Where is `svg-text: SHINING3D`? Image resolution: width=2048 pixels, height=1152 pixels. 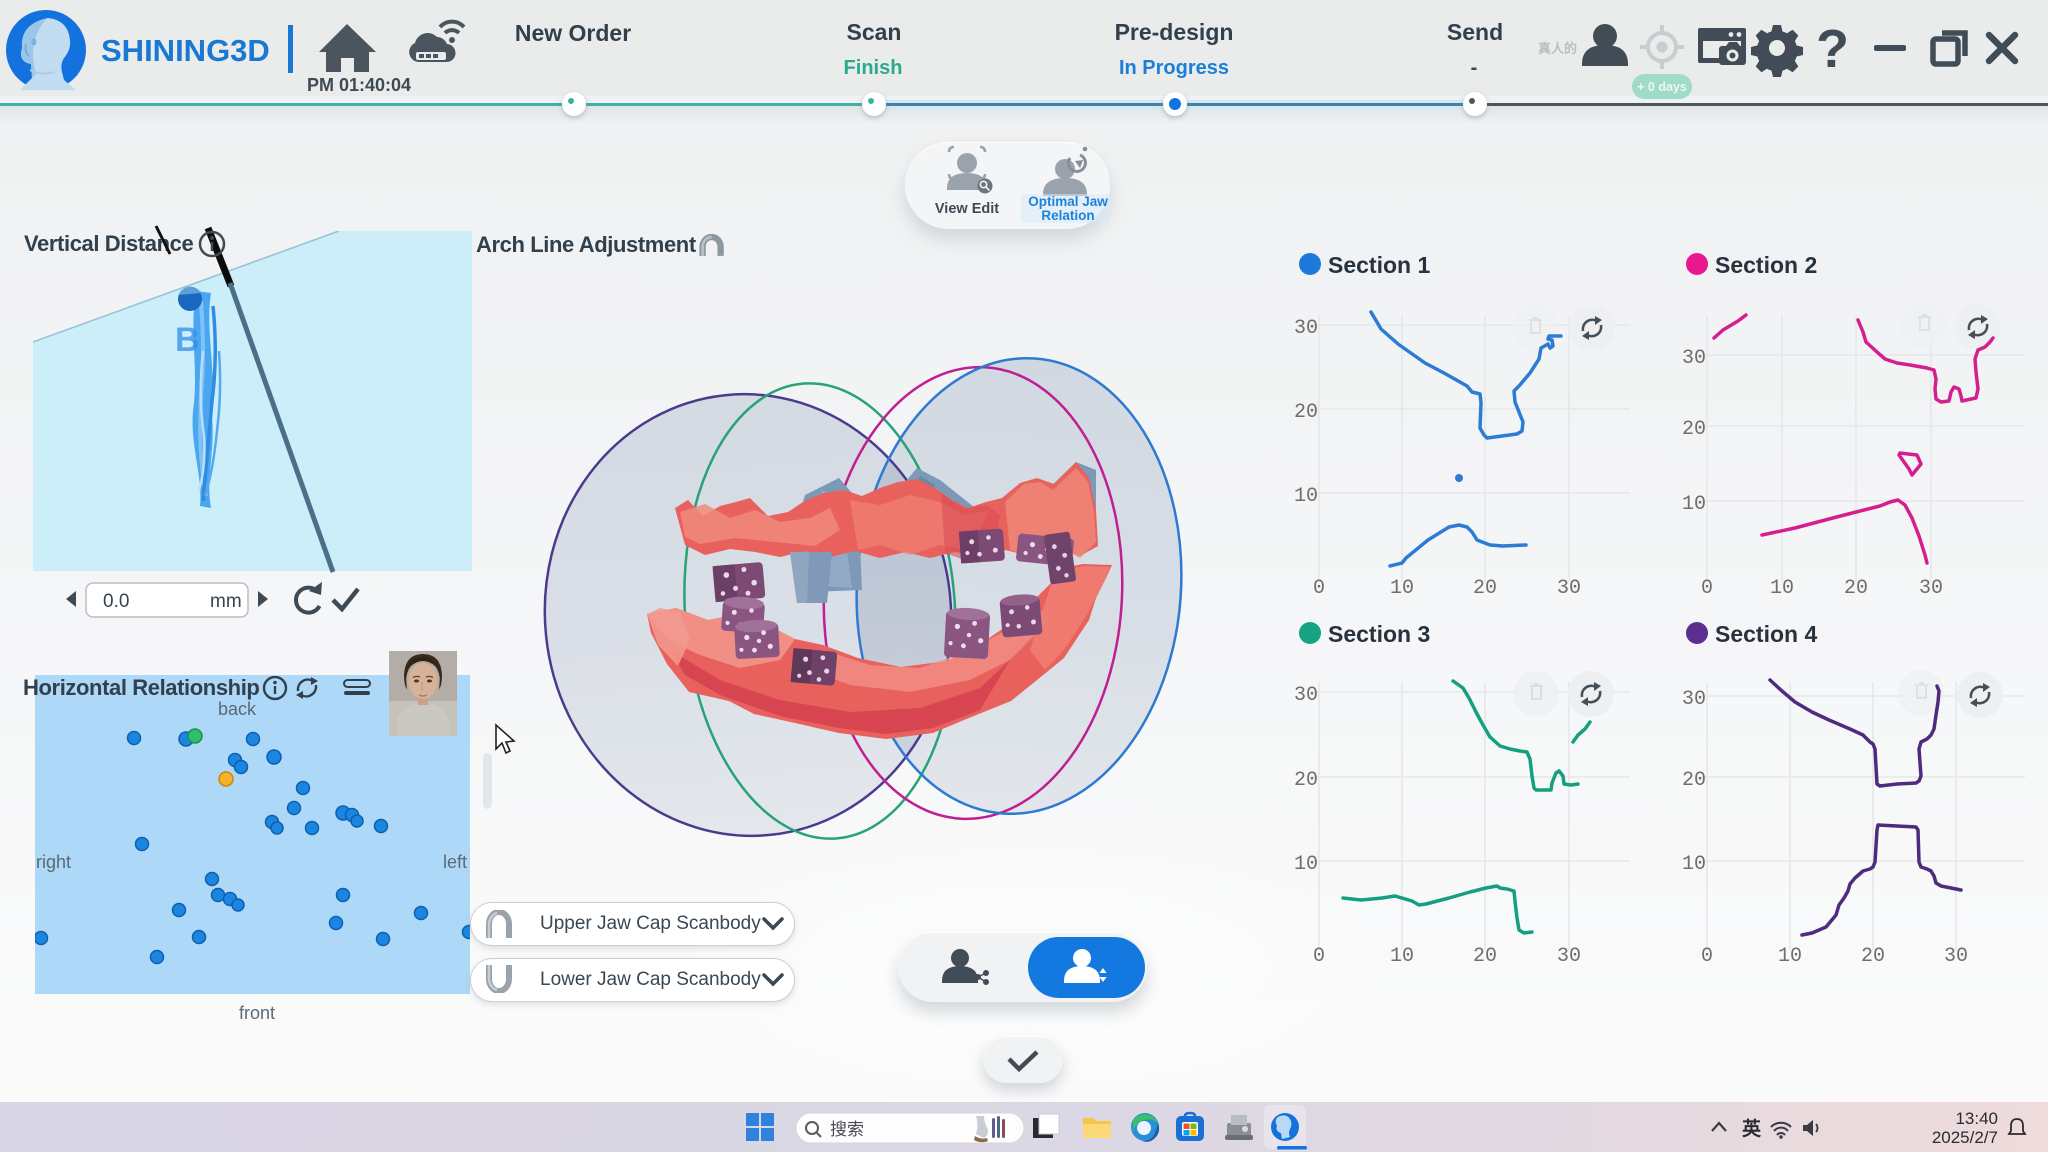 svg-text: SHINING3D is located at coordinates (185, 50).